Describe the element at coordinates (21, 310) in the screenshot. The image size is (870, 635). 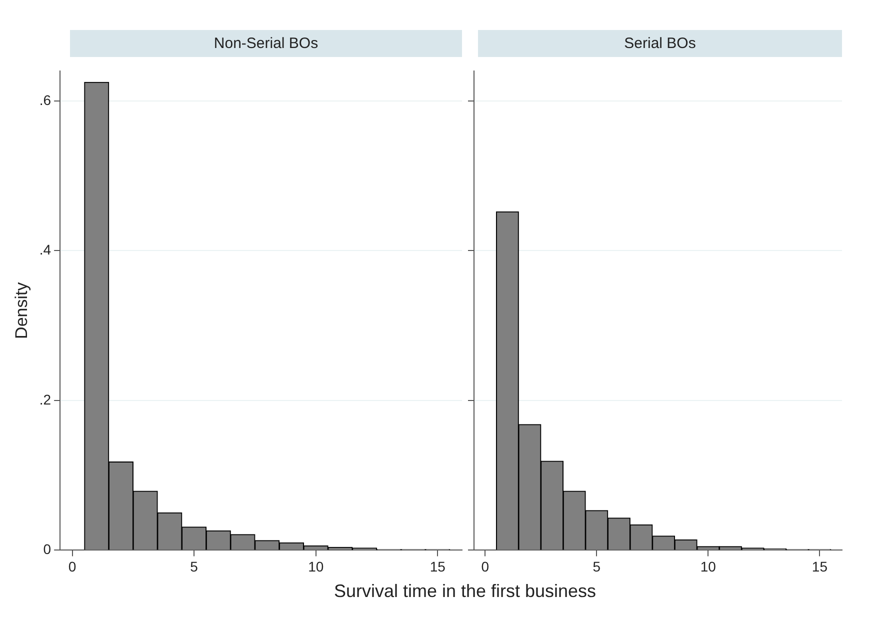
I see `y-axis-title: Density` at that location.